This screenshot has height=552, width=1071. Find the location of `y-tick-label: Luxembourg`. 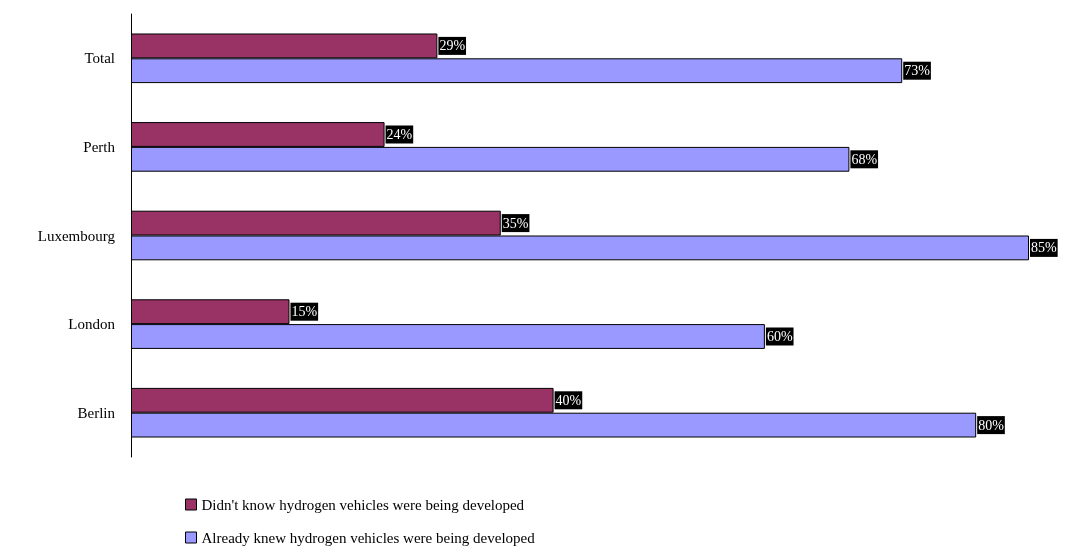

y-tick-label: Luxembourg is located at coordinates (76, 235).